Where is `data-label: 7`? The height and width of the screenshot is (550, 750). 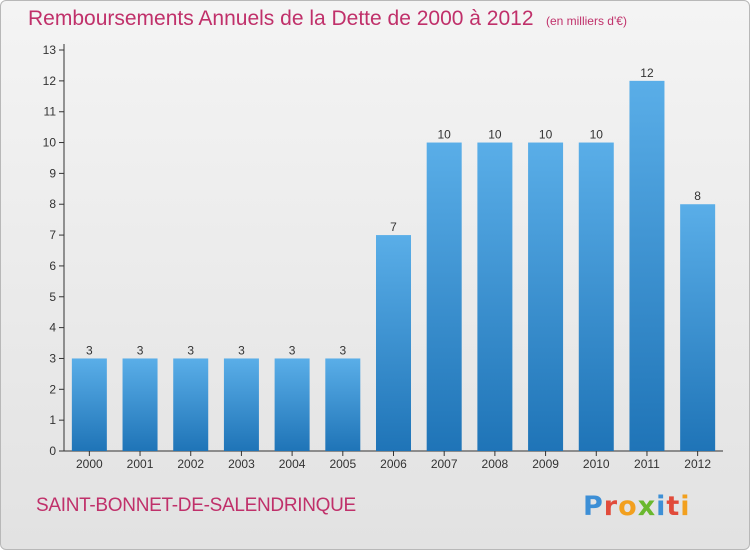 data-label: 7 is located at coordinates (393, 227).